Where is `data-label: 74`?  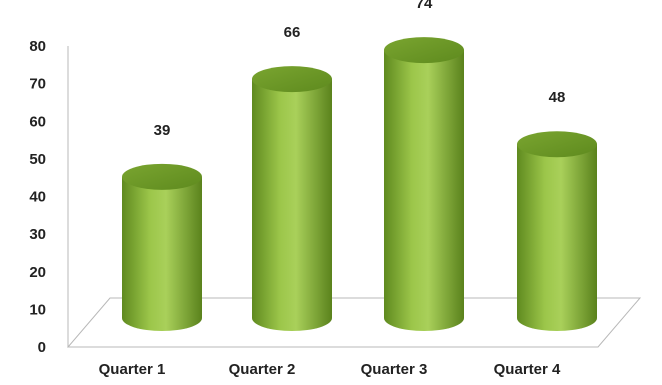
data-label: 74 is located at coordinates (424, 6).